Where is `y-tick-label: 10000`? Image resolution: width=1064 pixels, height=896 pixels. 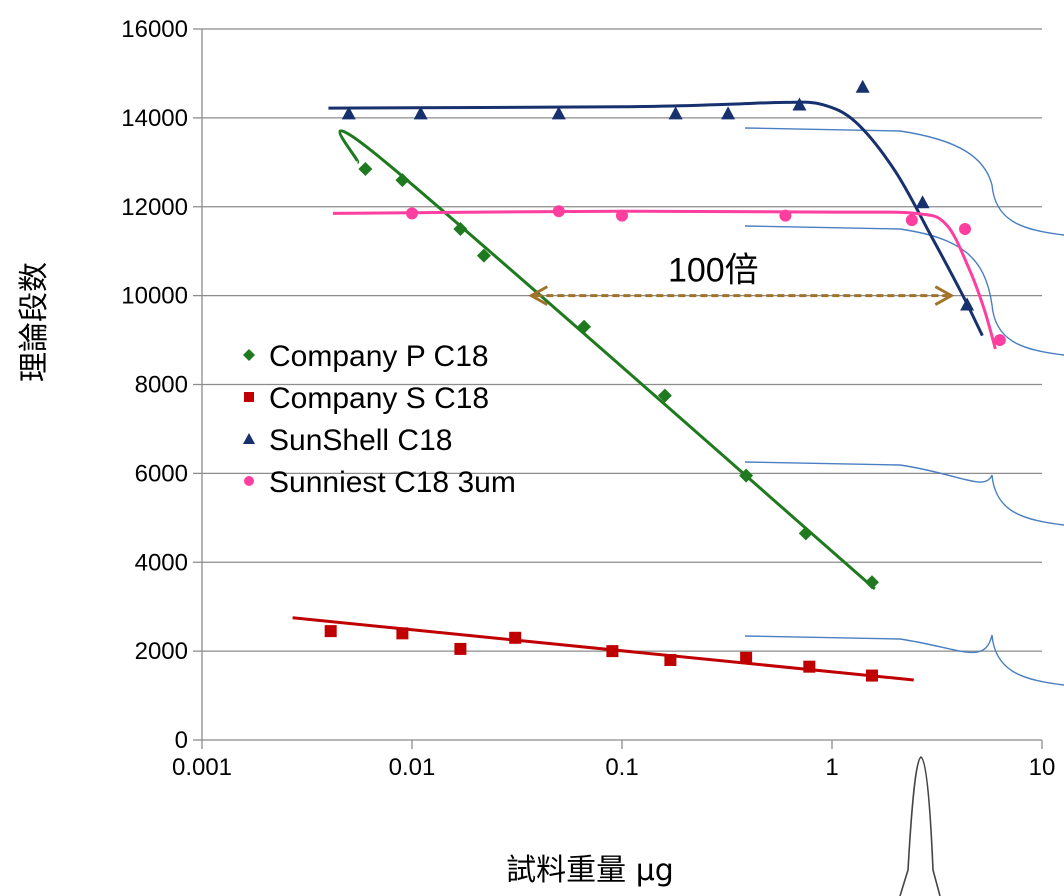 y-tick-label: 10000 is located at coordinates (154, 296).